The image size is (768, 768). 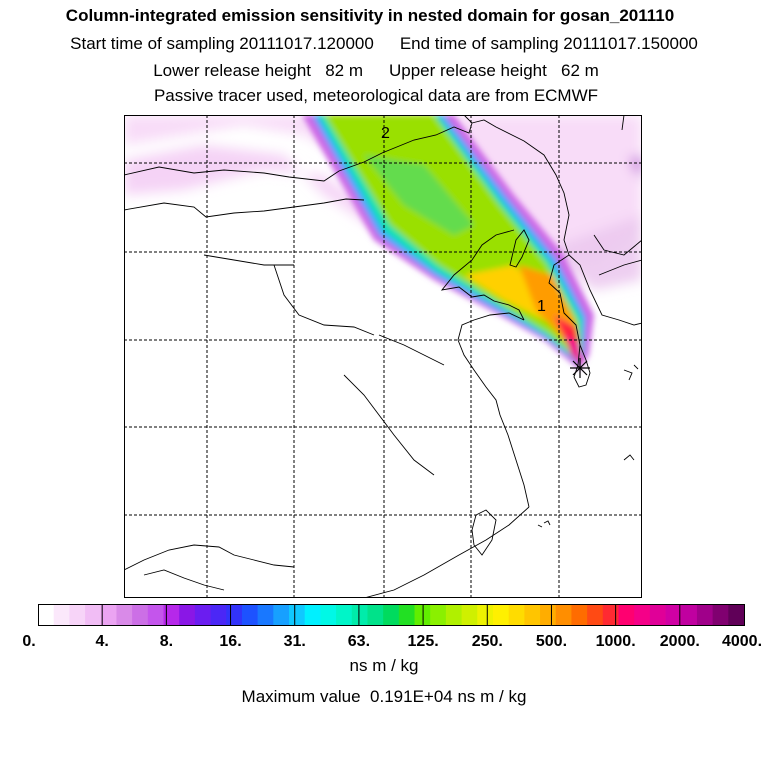 I want to click on start-time: Start time of sampling 20111017.120000, so click(x=222, y=43).